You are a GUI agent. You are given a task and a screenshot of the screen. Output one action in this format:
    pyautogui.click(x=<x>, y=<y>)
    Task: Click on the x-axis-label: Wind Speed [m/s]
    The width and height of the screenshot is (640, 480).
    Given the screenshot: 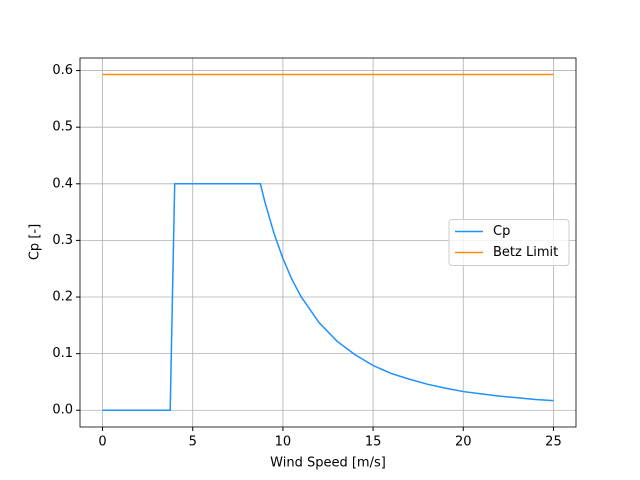 What is the action you would take?
    pyautogui.click(x=328, y=463)
    